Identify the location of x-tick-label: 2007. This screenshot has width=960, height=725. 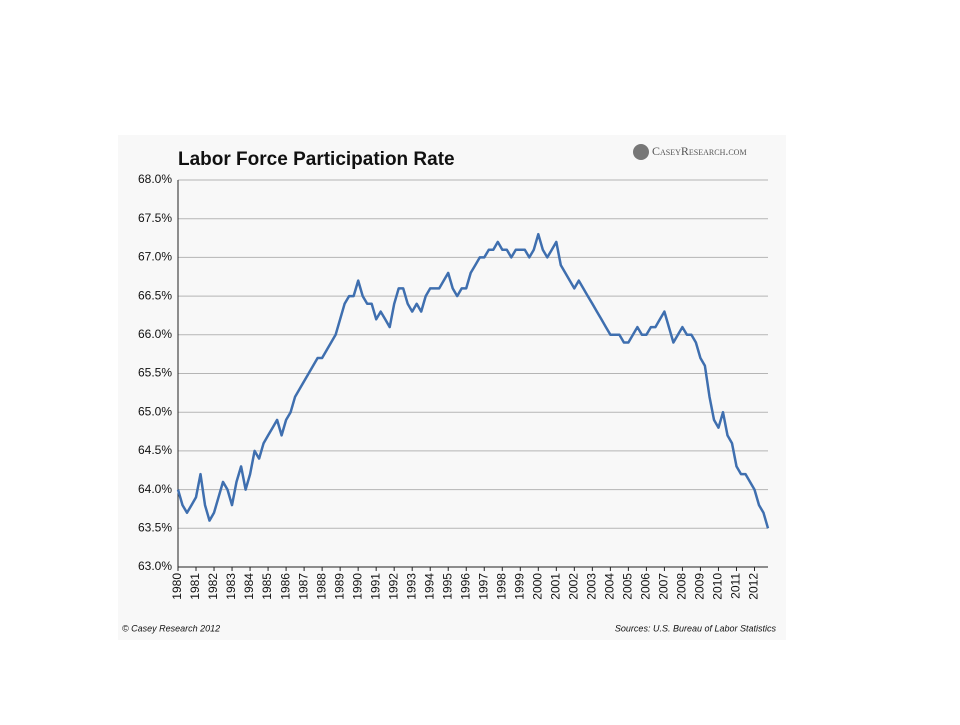
(664, 586).